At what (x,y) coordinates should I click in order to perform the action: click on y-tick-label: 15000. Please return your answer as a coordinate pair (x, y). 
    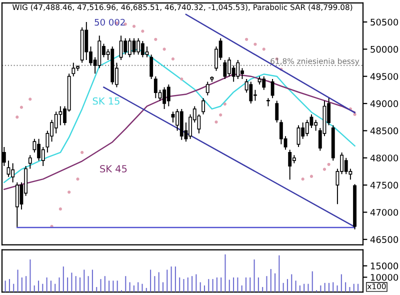
    Looking at the image, I should click on (384, 266).